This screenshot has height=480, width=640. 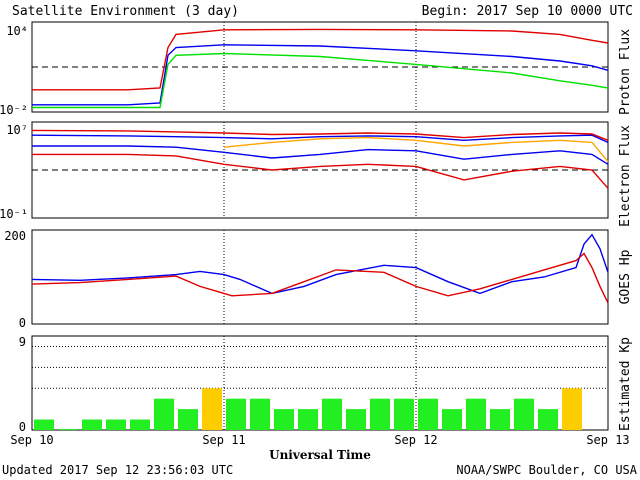 I want to click on begin-time: Begin: 2017 Sep 10 0000 UTC, so click(x=527, y=11).